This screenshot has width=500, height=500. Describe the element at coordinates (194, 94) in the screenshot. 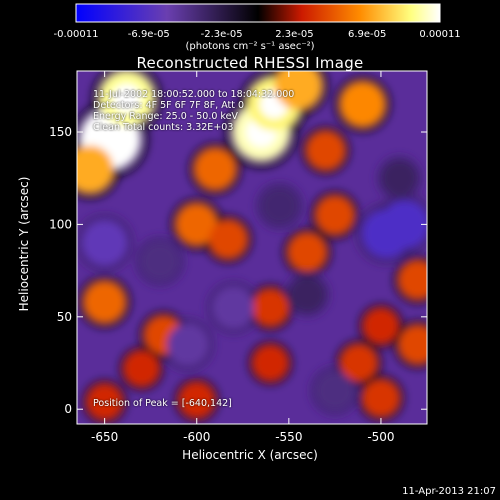

I see `time-range-label: 11-Jul-2002 18:00:52.000 to 18:04:32.000` at that location.